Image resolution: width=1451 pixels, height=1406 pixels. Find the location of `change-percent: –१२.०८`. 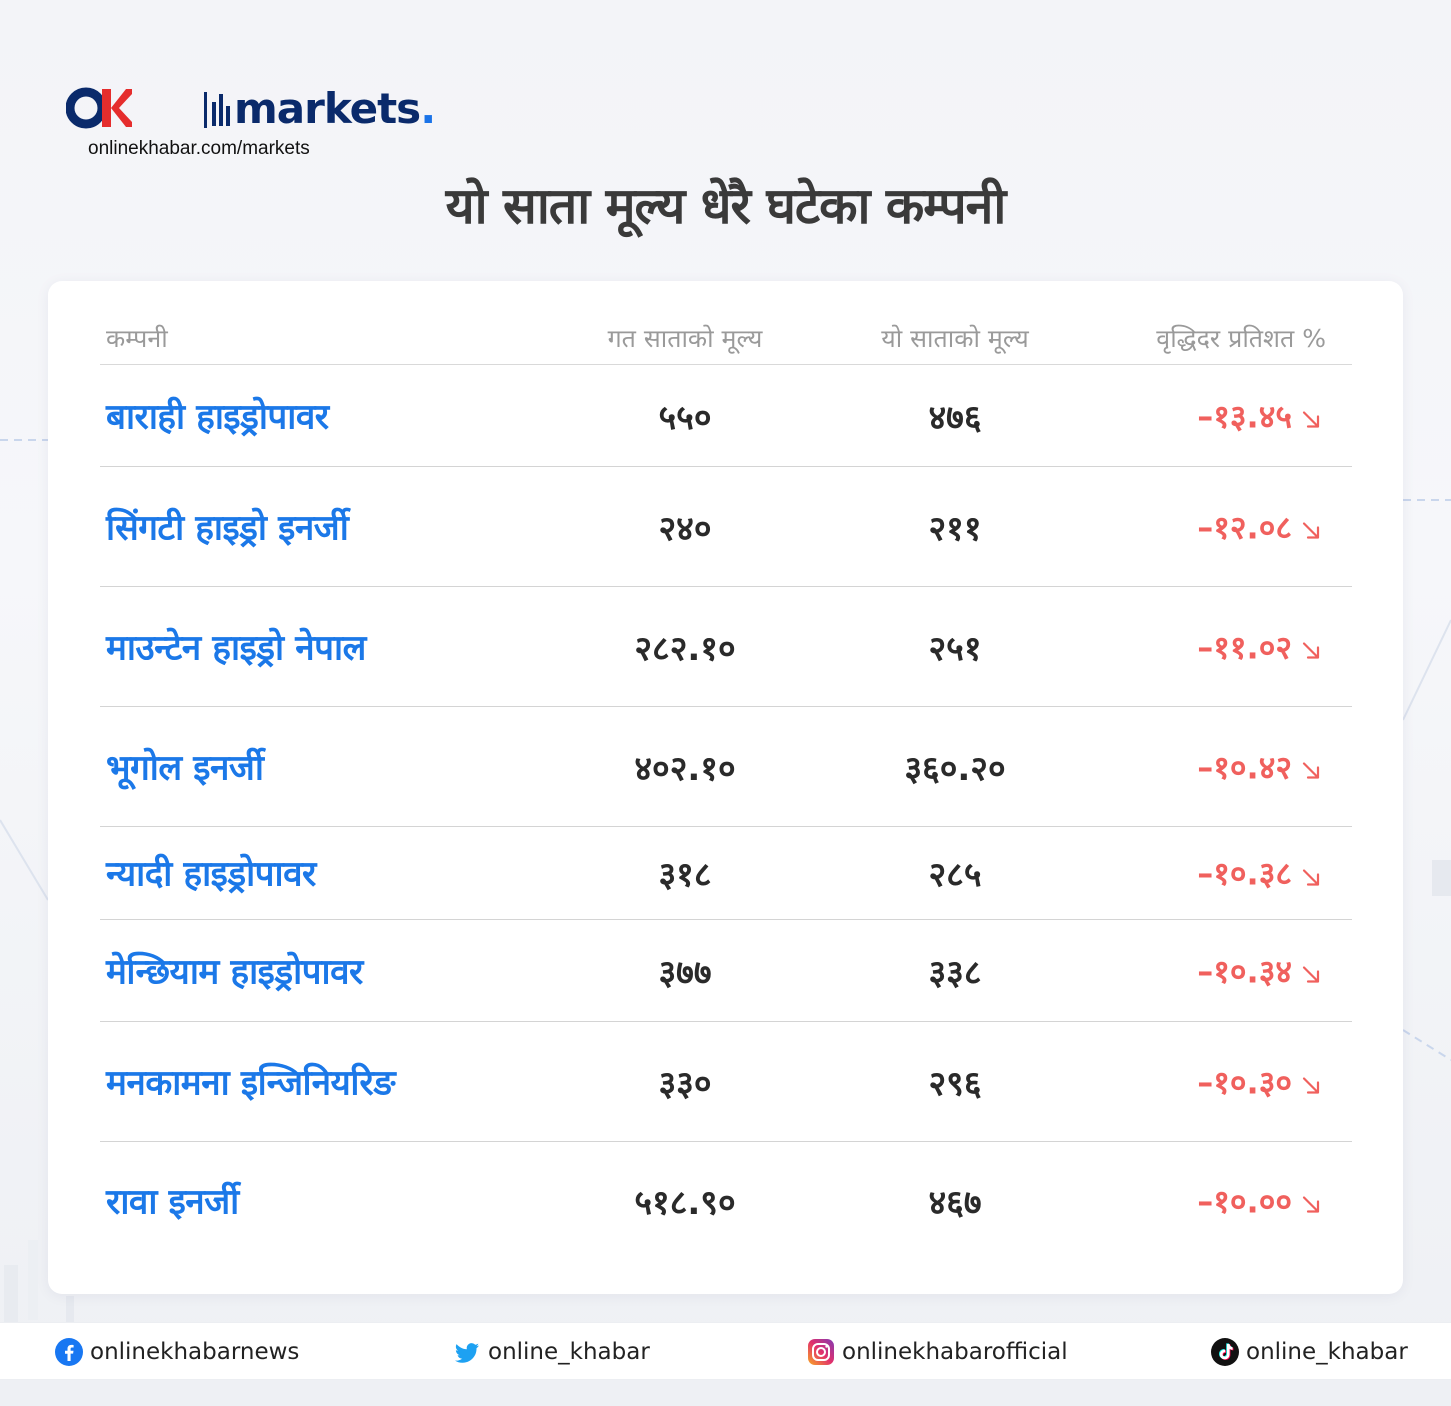

change-percent: –१२.०८ is located at coordinates (1259, 526).